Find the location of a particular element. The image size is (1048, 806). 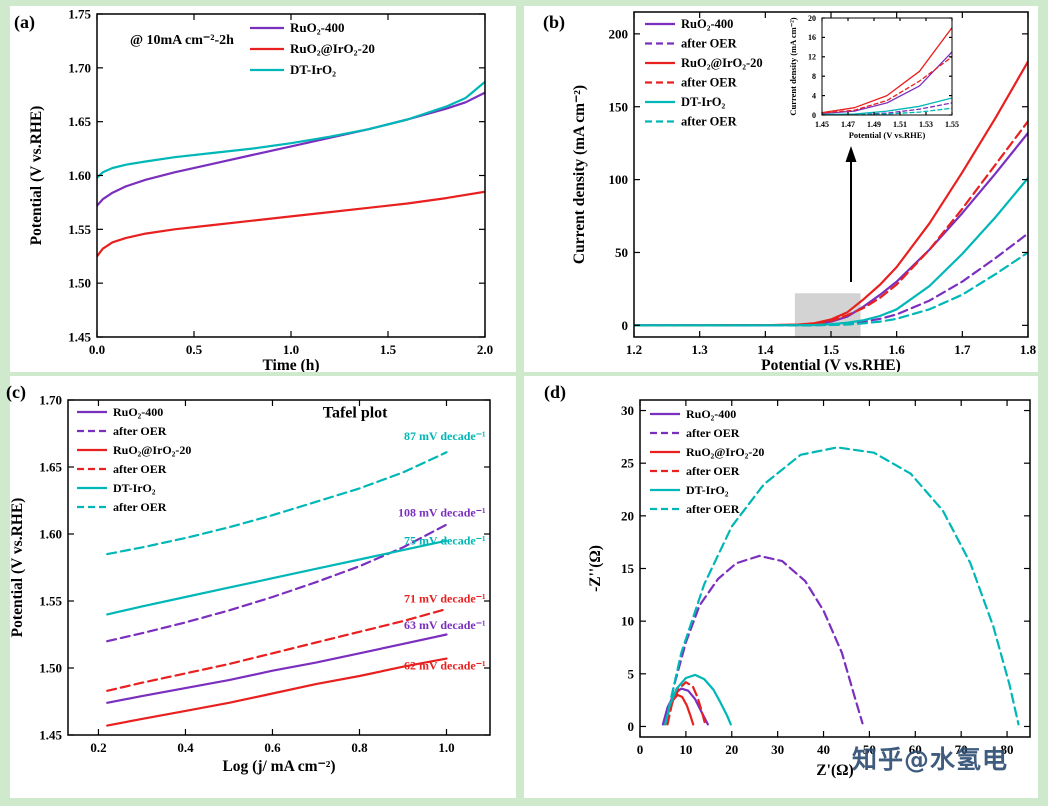

legend: RuO₂-400 RuO₂@IrO₂-20 DT-IrO₂ is located at coordinates (312, 48).